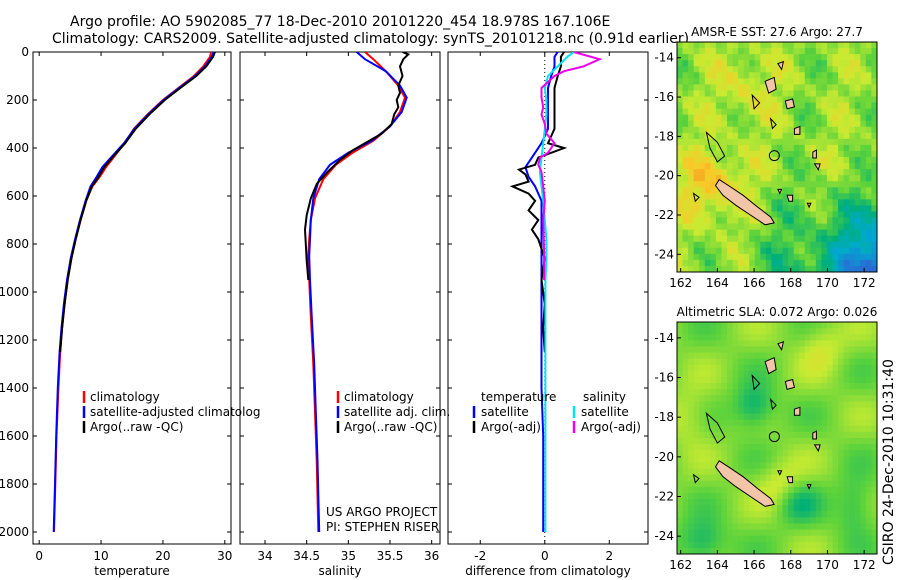 The height and width of the screenshot is (580, 900). Describe the element at coordinates (790, 283) in the screenshot. I see `sst-map-xtick-label: 168` at that location.